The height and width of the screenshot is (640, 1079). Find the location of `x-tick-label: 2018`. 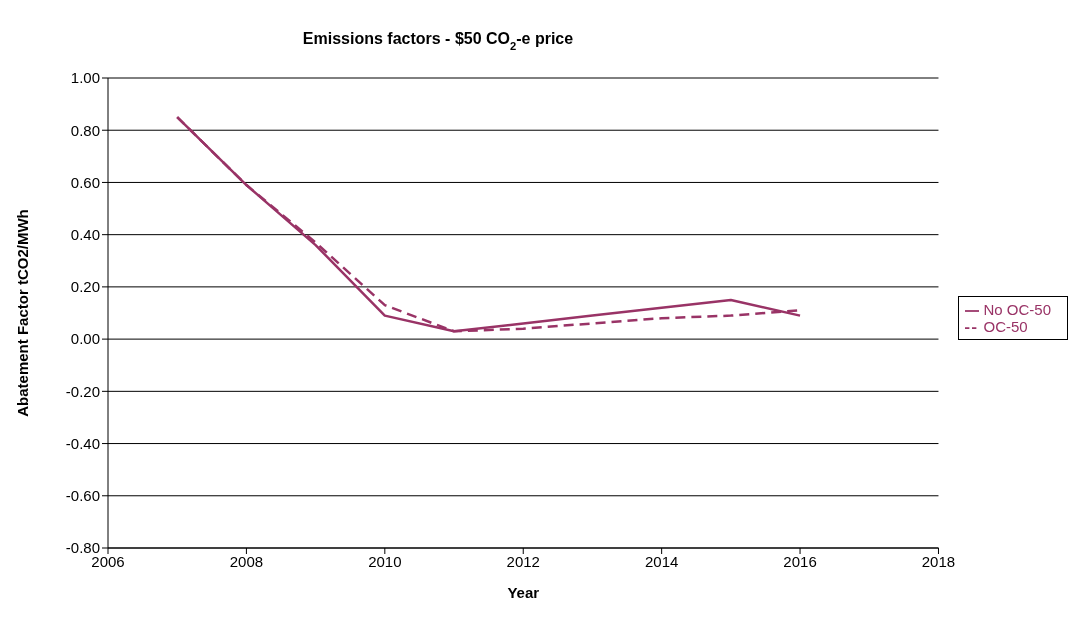

x-tick-label: 2018 is located at coordinates (938, 561).